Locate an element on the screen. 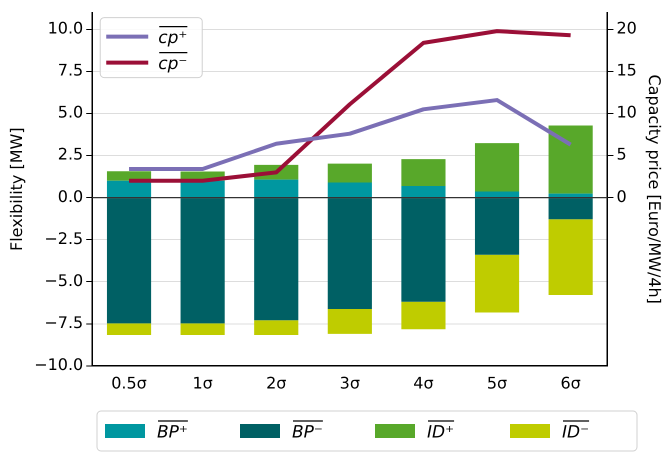 This screenshot has width=671, height=459. legend-label: ID⁺ is located at coordinates (440, 432).